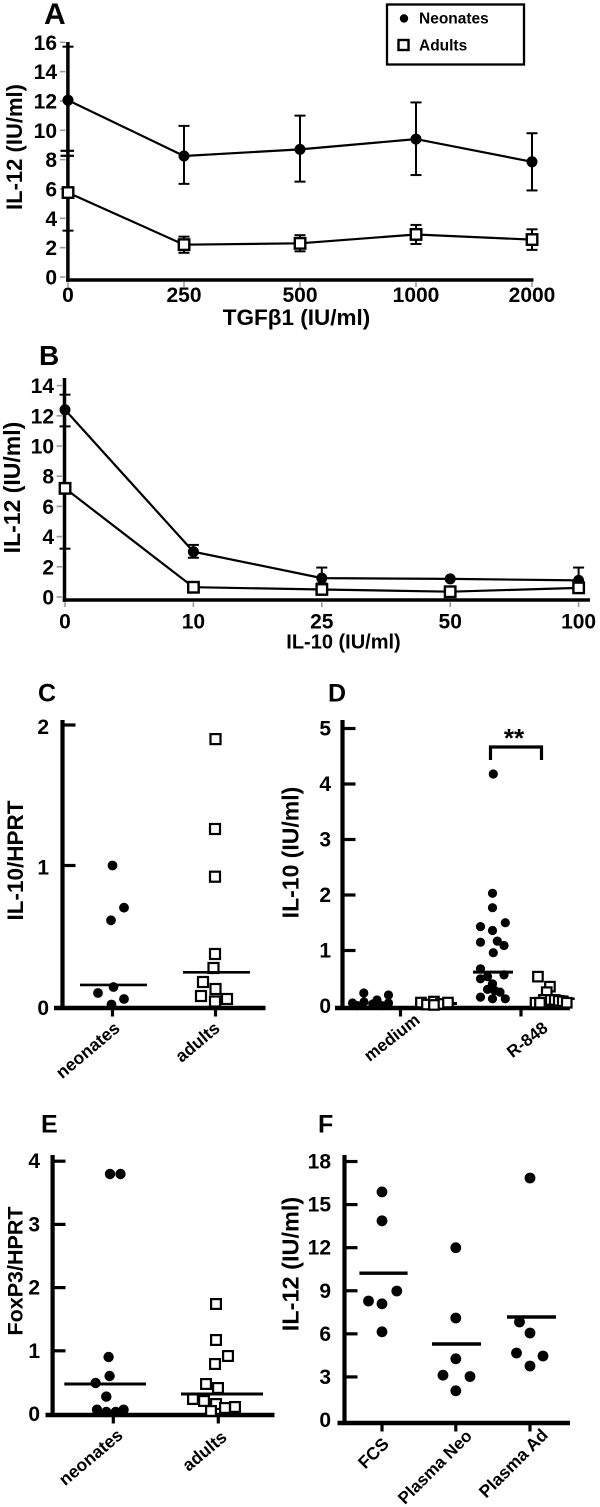  What do you see at coordinates (322, 622) in the screenshot?
I see `svg-text: 25` at bounding box center [322, 622].